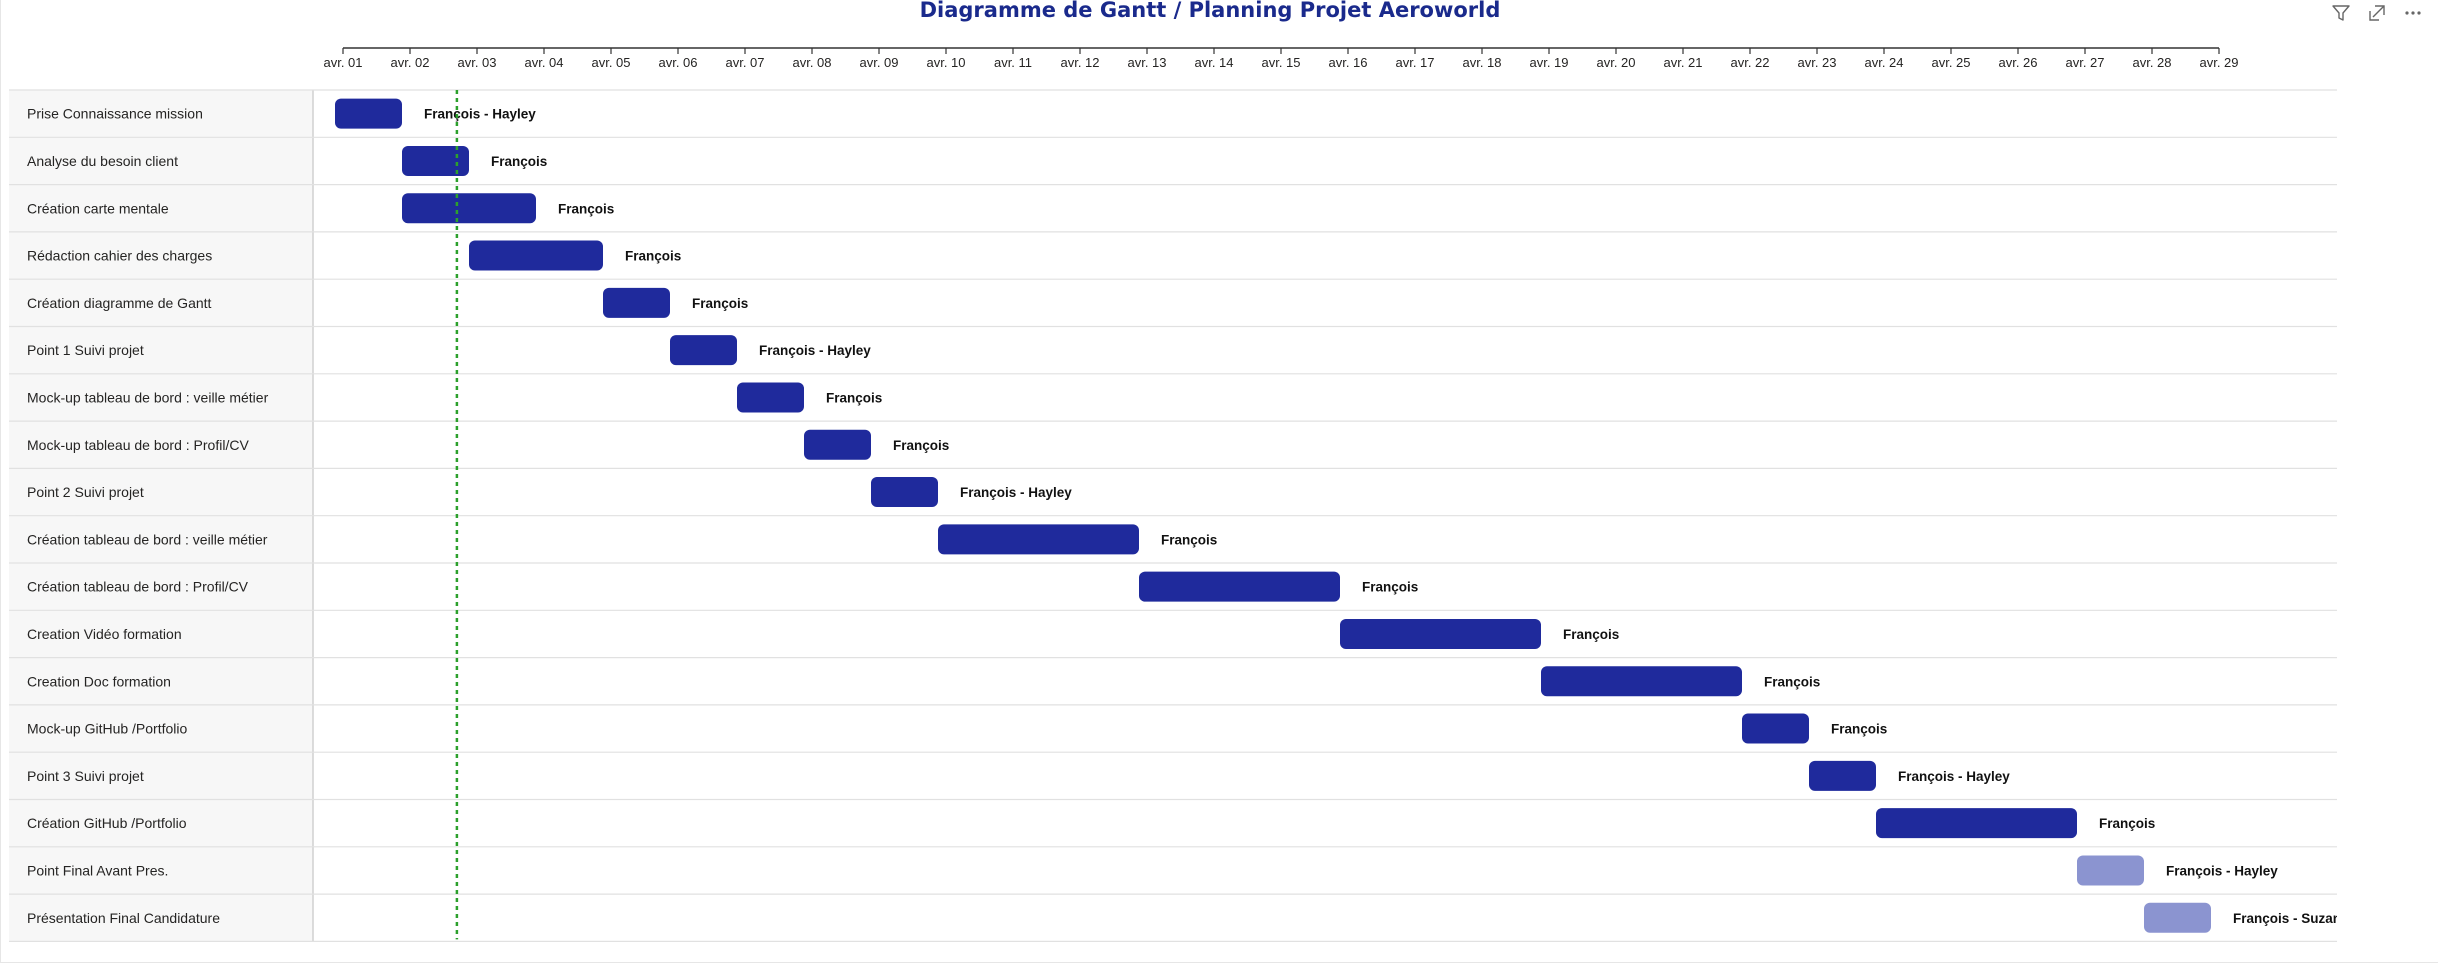  I want to click on task-name-label: Point 1 Suivi projet, so click(85, 350).